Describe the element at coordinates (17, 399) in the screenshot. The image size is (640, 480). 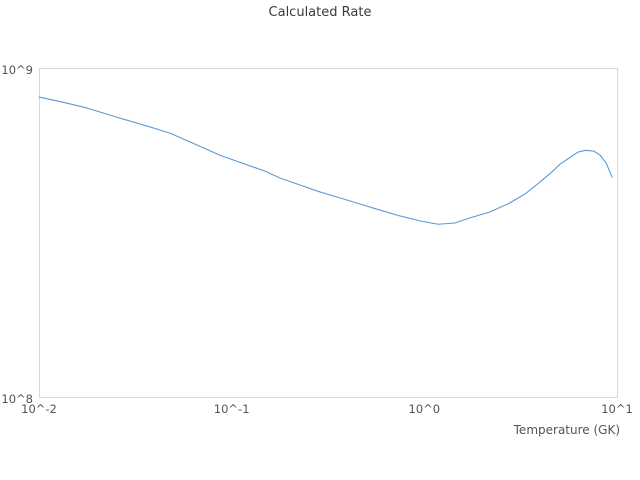
I see `y-tick-label: 10^8` at that location.